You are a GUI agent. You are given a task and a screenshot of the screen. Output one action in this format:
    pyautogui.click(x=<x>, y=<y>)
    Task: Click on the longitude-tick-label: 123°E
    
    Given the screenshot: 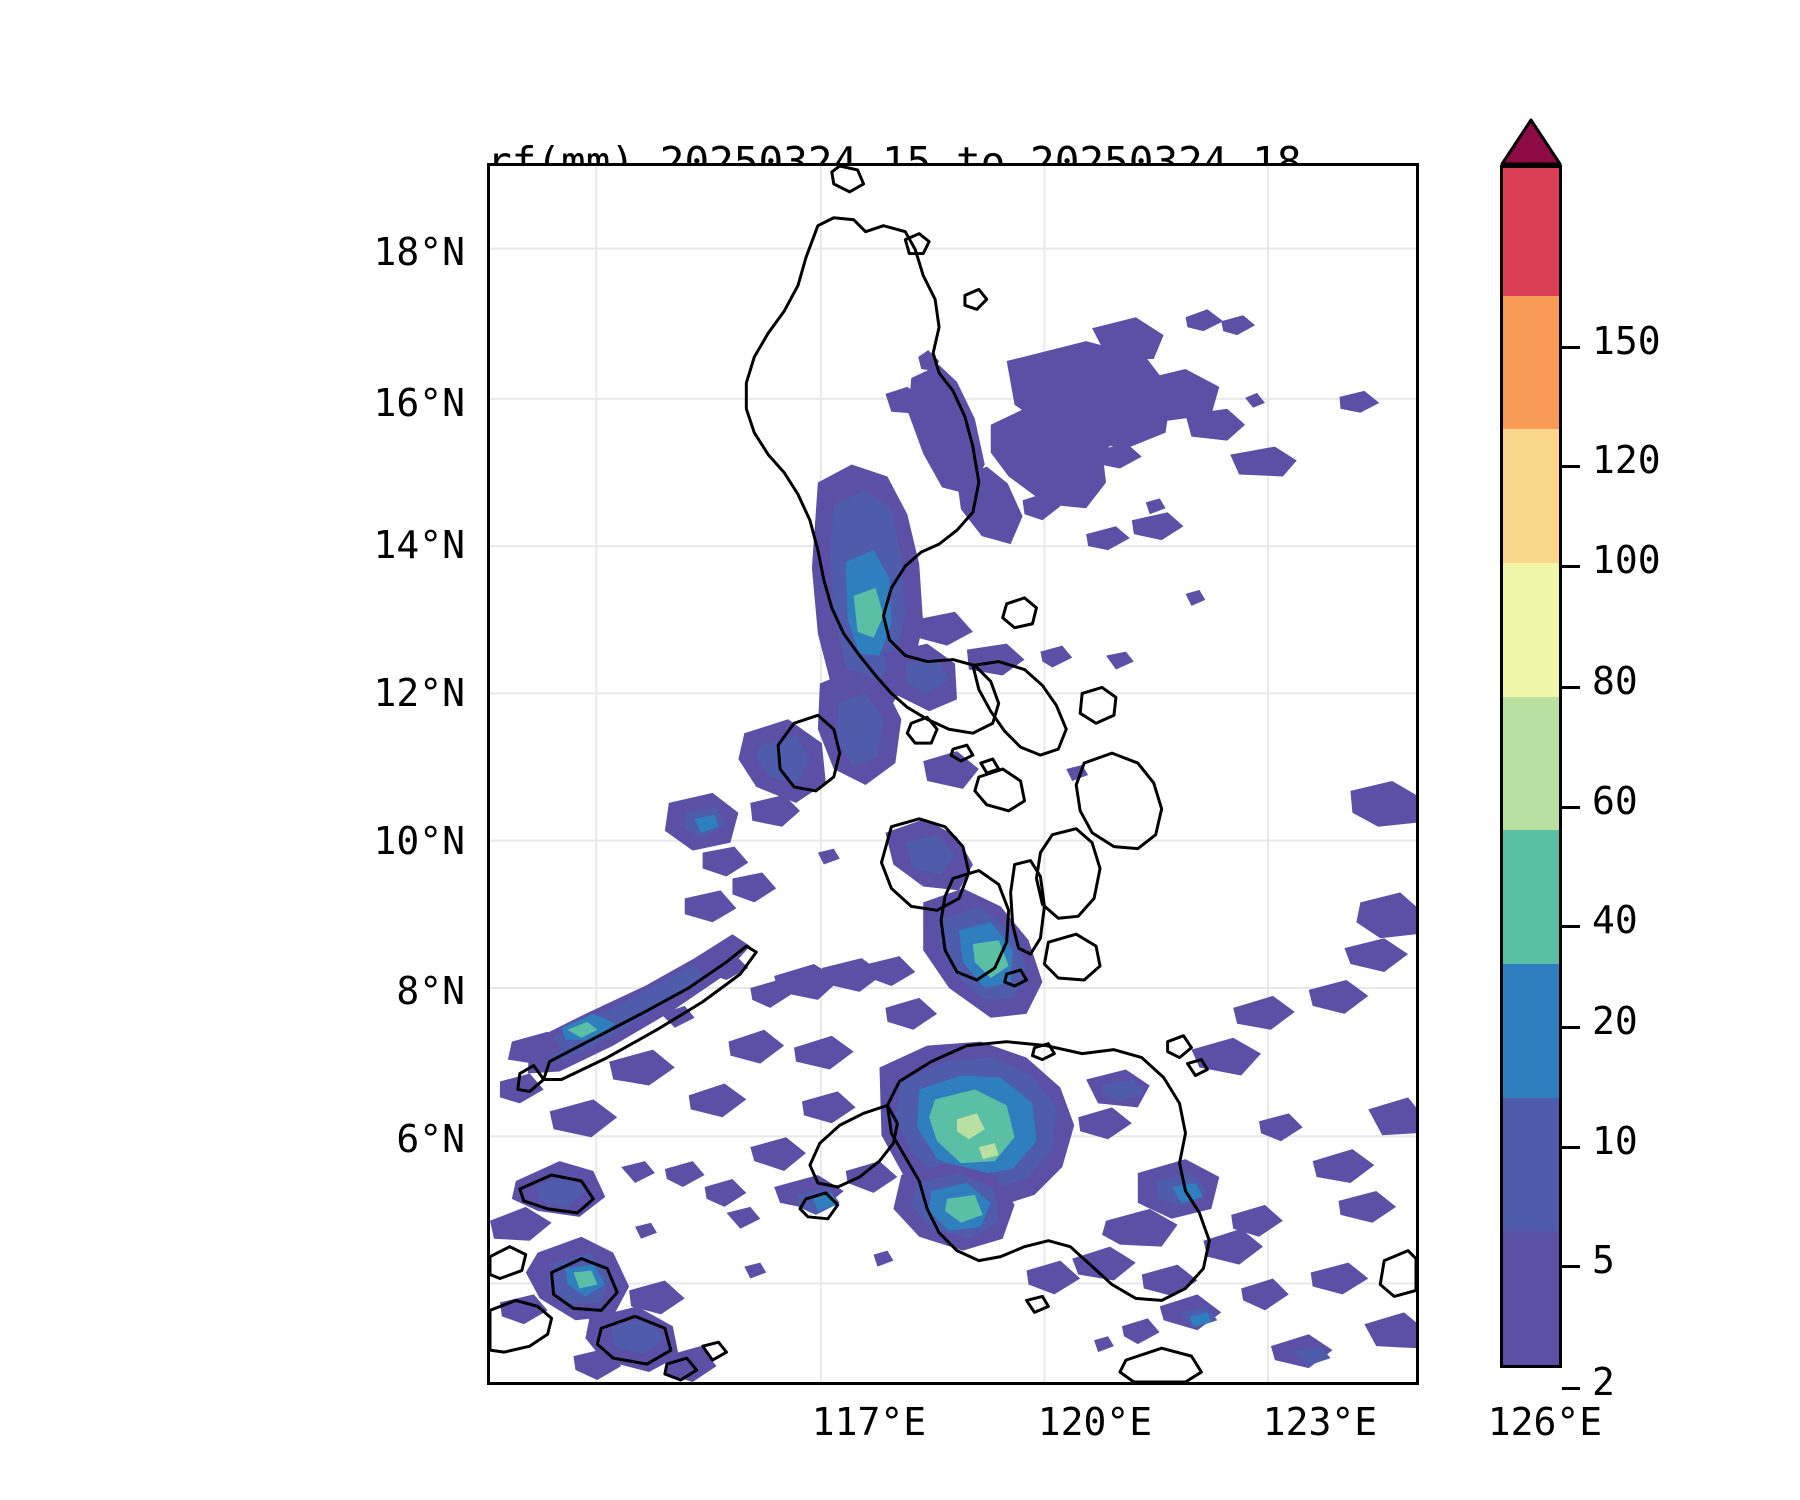 What is the action you would take?
    pyautogui.click(x=1320, y=1422)
    